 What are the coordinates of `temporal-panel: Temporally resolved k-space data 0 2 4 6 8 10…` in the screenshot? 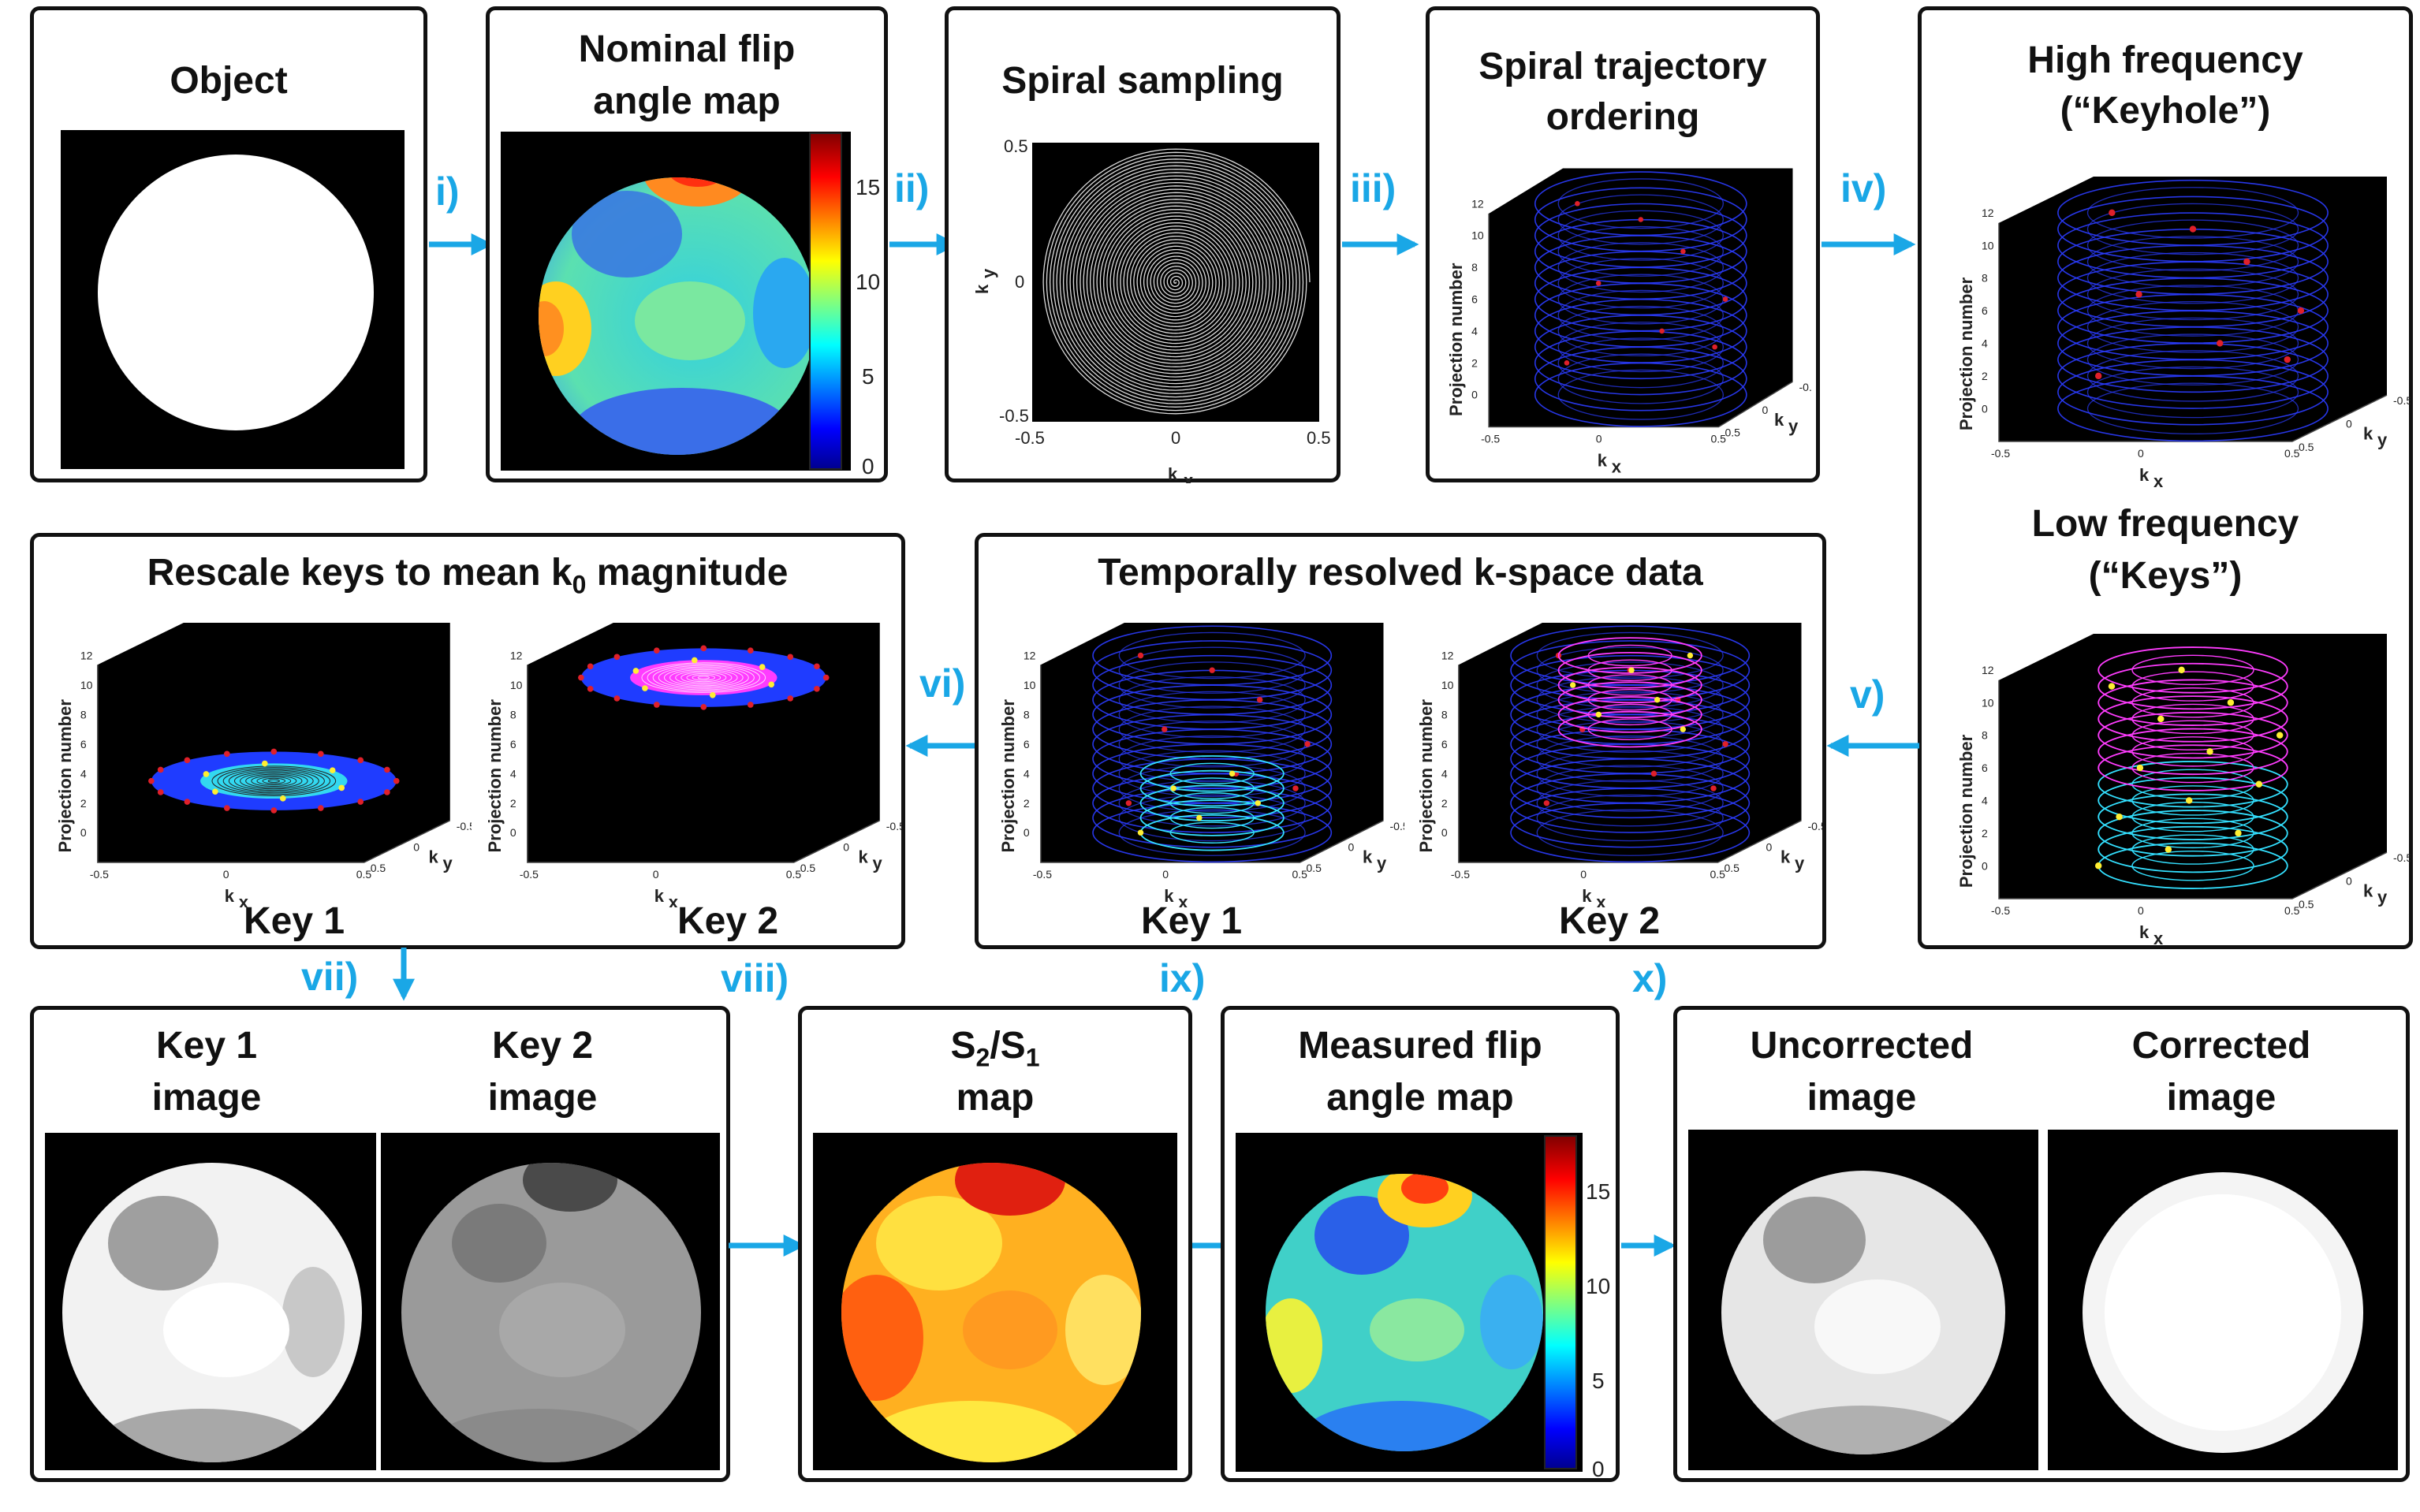 It's located at (1400, 741).